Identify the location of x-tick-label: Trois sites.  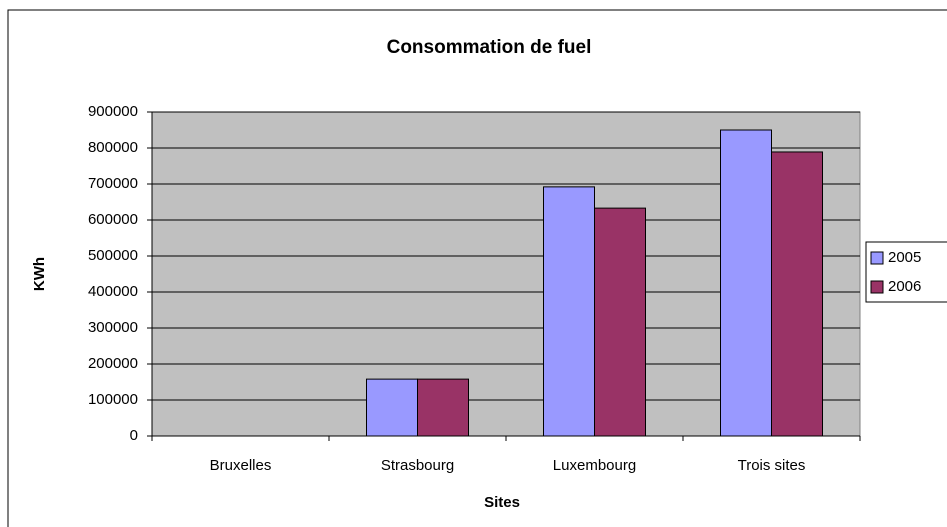
(772, 465).